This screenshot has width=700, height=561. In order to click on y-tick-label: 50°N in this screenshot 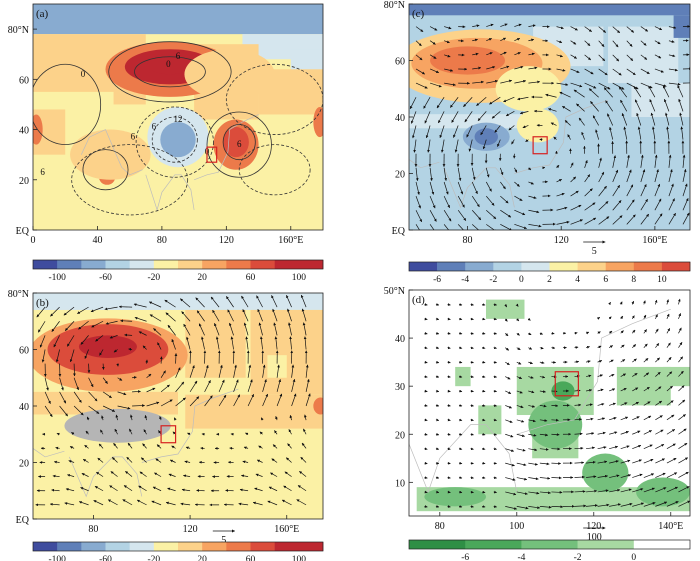, I will do `click(394, 291)`.